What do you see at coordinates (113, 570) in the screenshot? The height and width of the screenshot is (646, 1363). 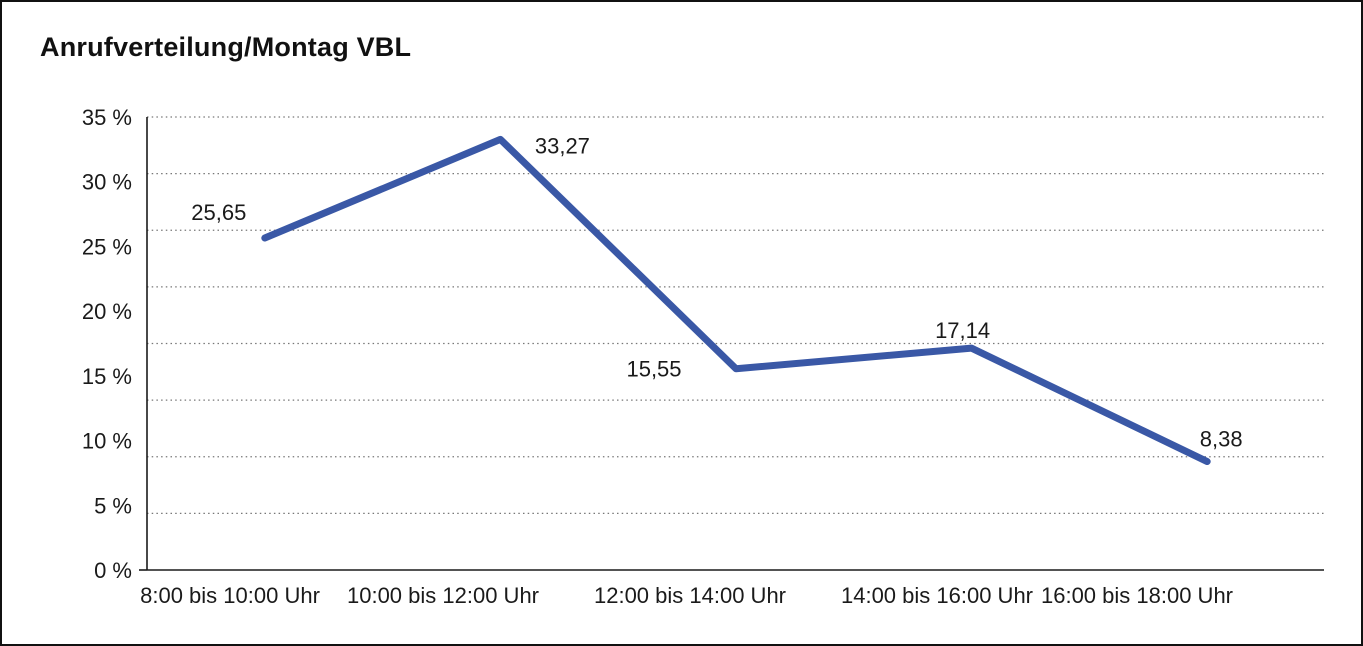 I see `y-axis-tick-label: 0 %` at bounding box center [113, 570].